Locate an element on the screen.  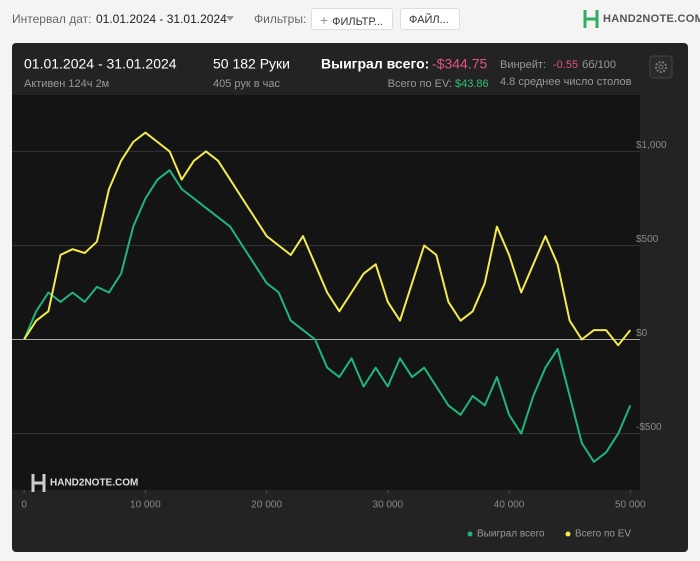
winrate-label: Винрейт: is located at coordinates (523, 65).